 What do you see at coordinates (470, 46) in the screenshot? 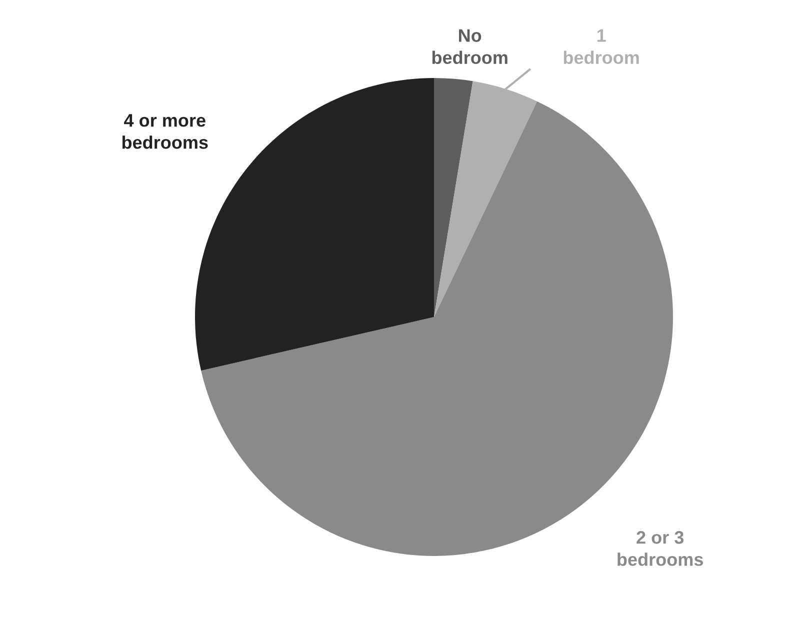
I see `slice-label: No bedroom` at bounding box center [470, 46].